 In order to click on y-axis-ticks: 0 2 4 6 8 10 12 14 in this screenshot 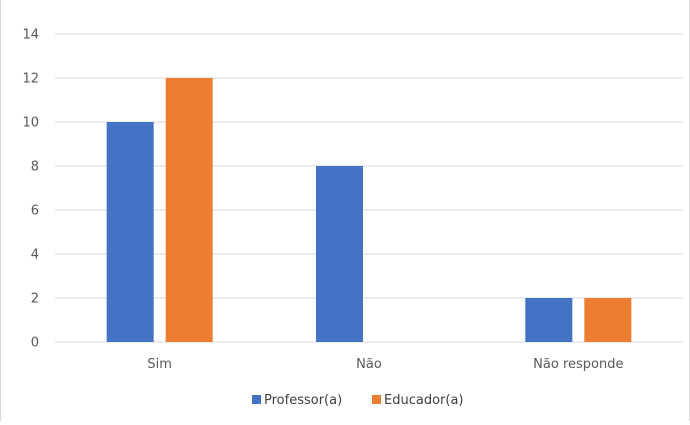, I will do `click(30, 189)`.